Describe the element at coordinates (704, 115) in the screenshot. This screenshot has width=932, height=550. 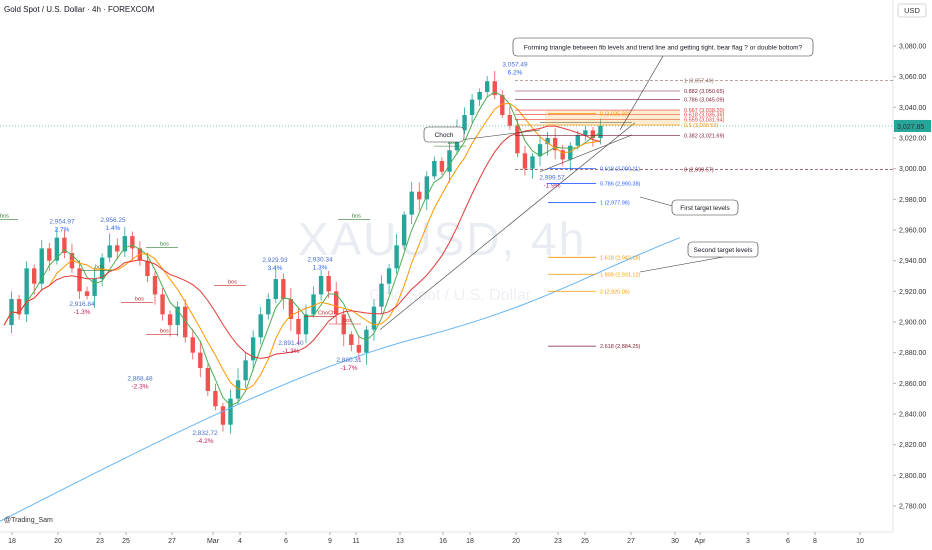
I see `fib-upper-label: 0.618 (3,035.36)` at that location.